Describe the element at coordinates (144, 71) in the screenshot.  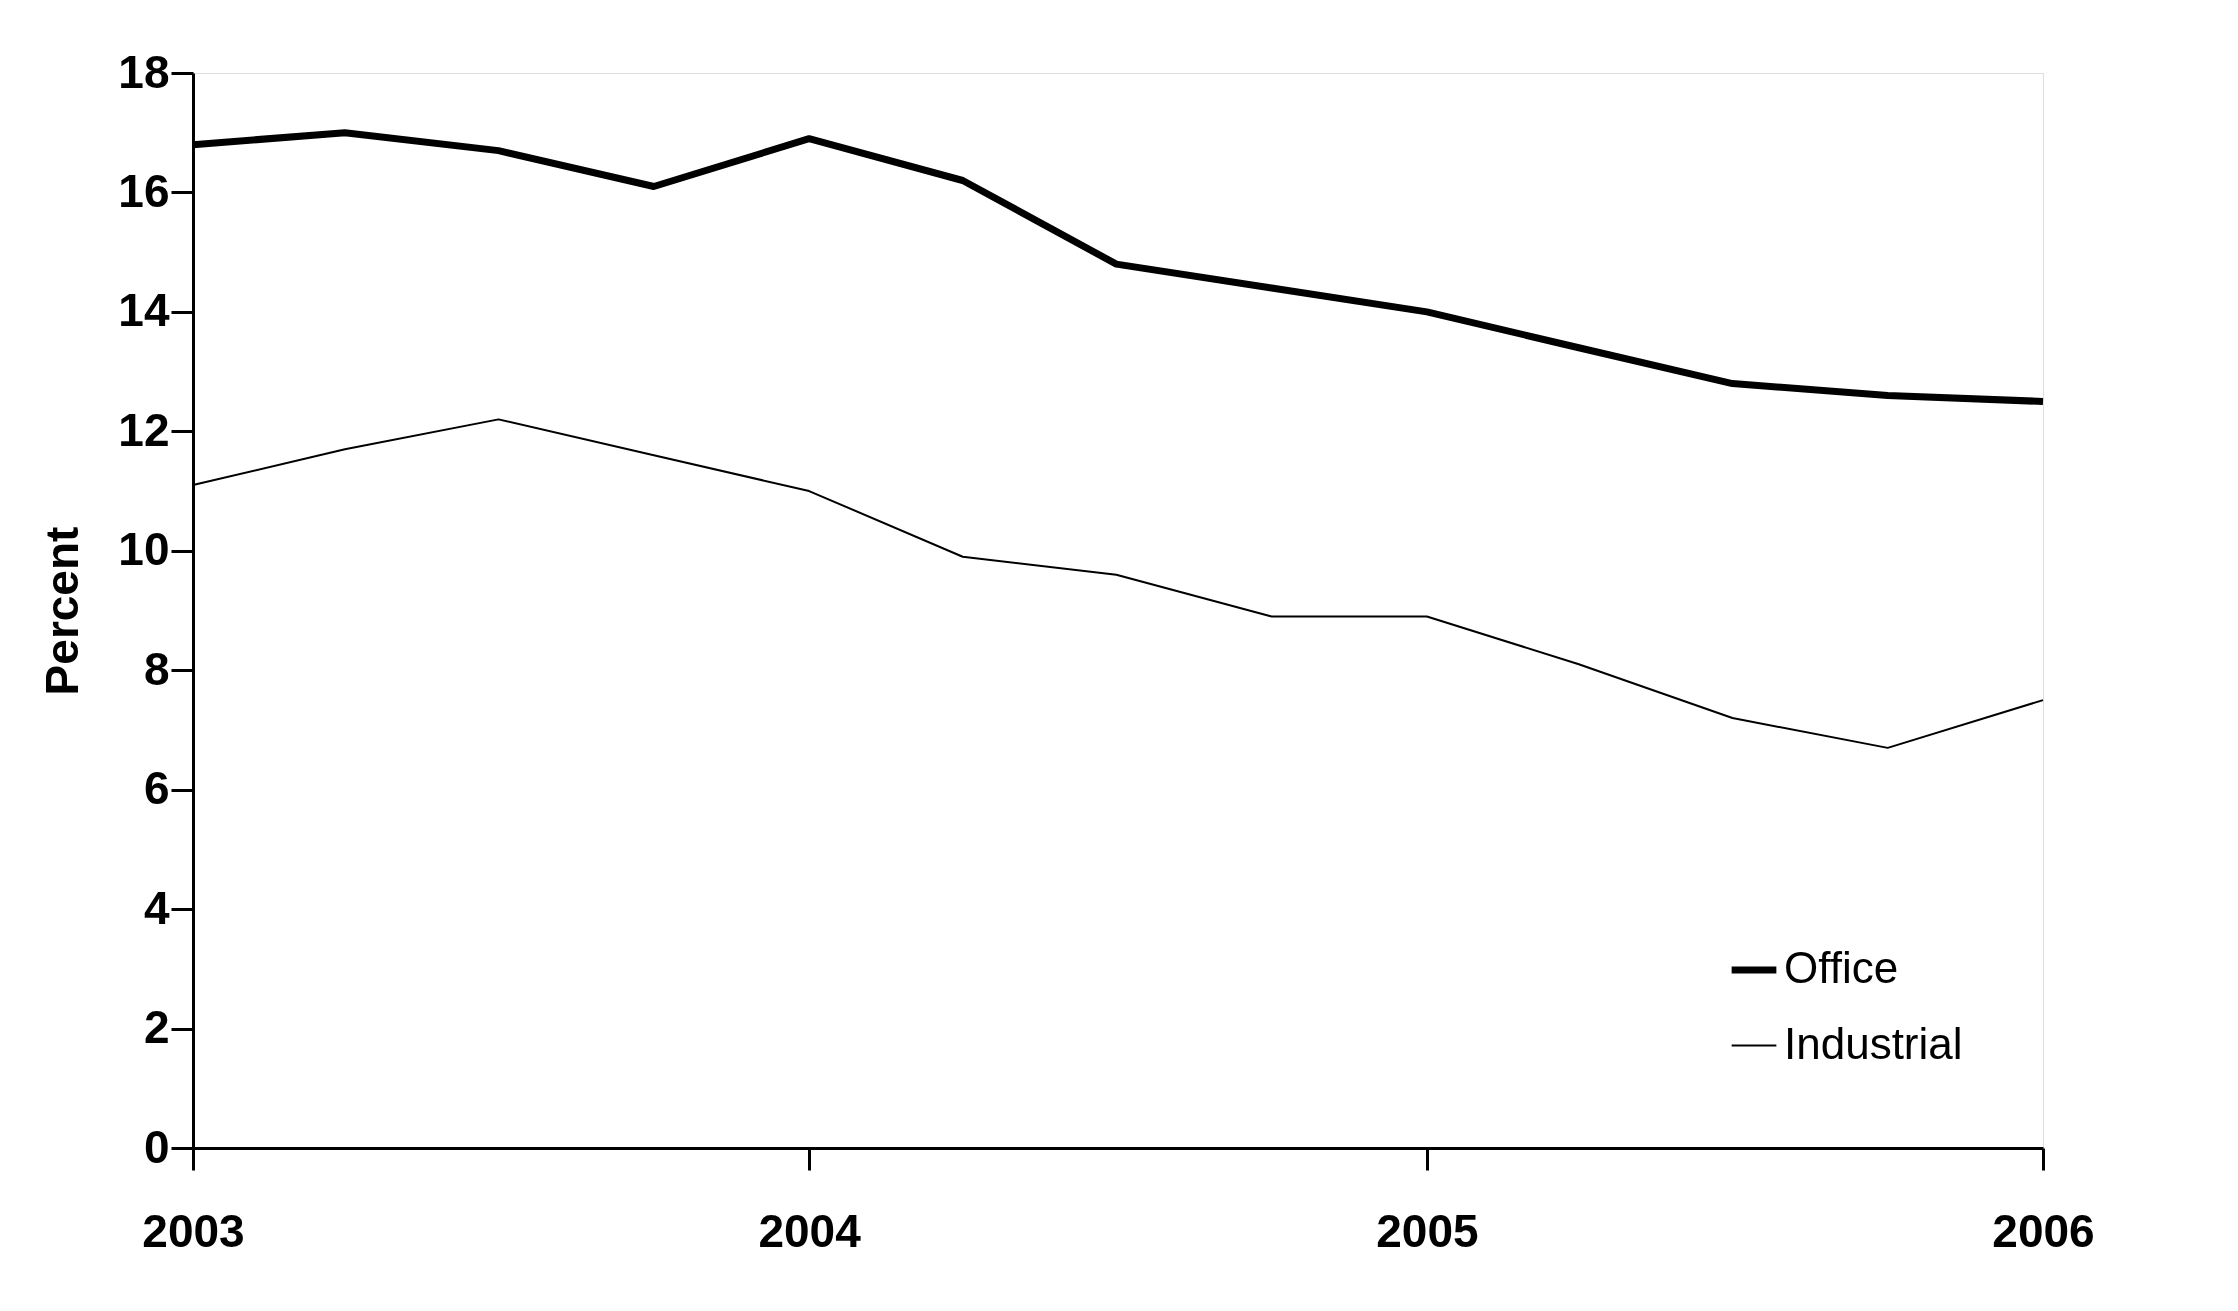
I see `y-tick-label: 18` at that location.